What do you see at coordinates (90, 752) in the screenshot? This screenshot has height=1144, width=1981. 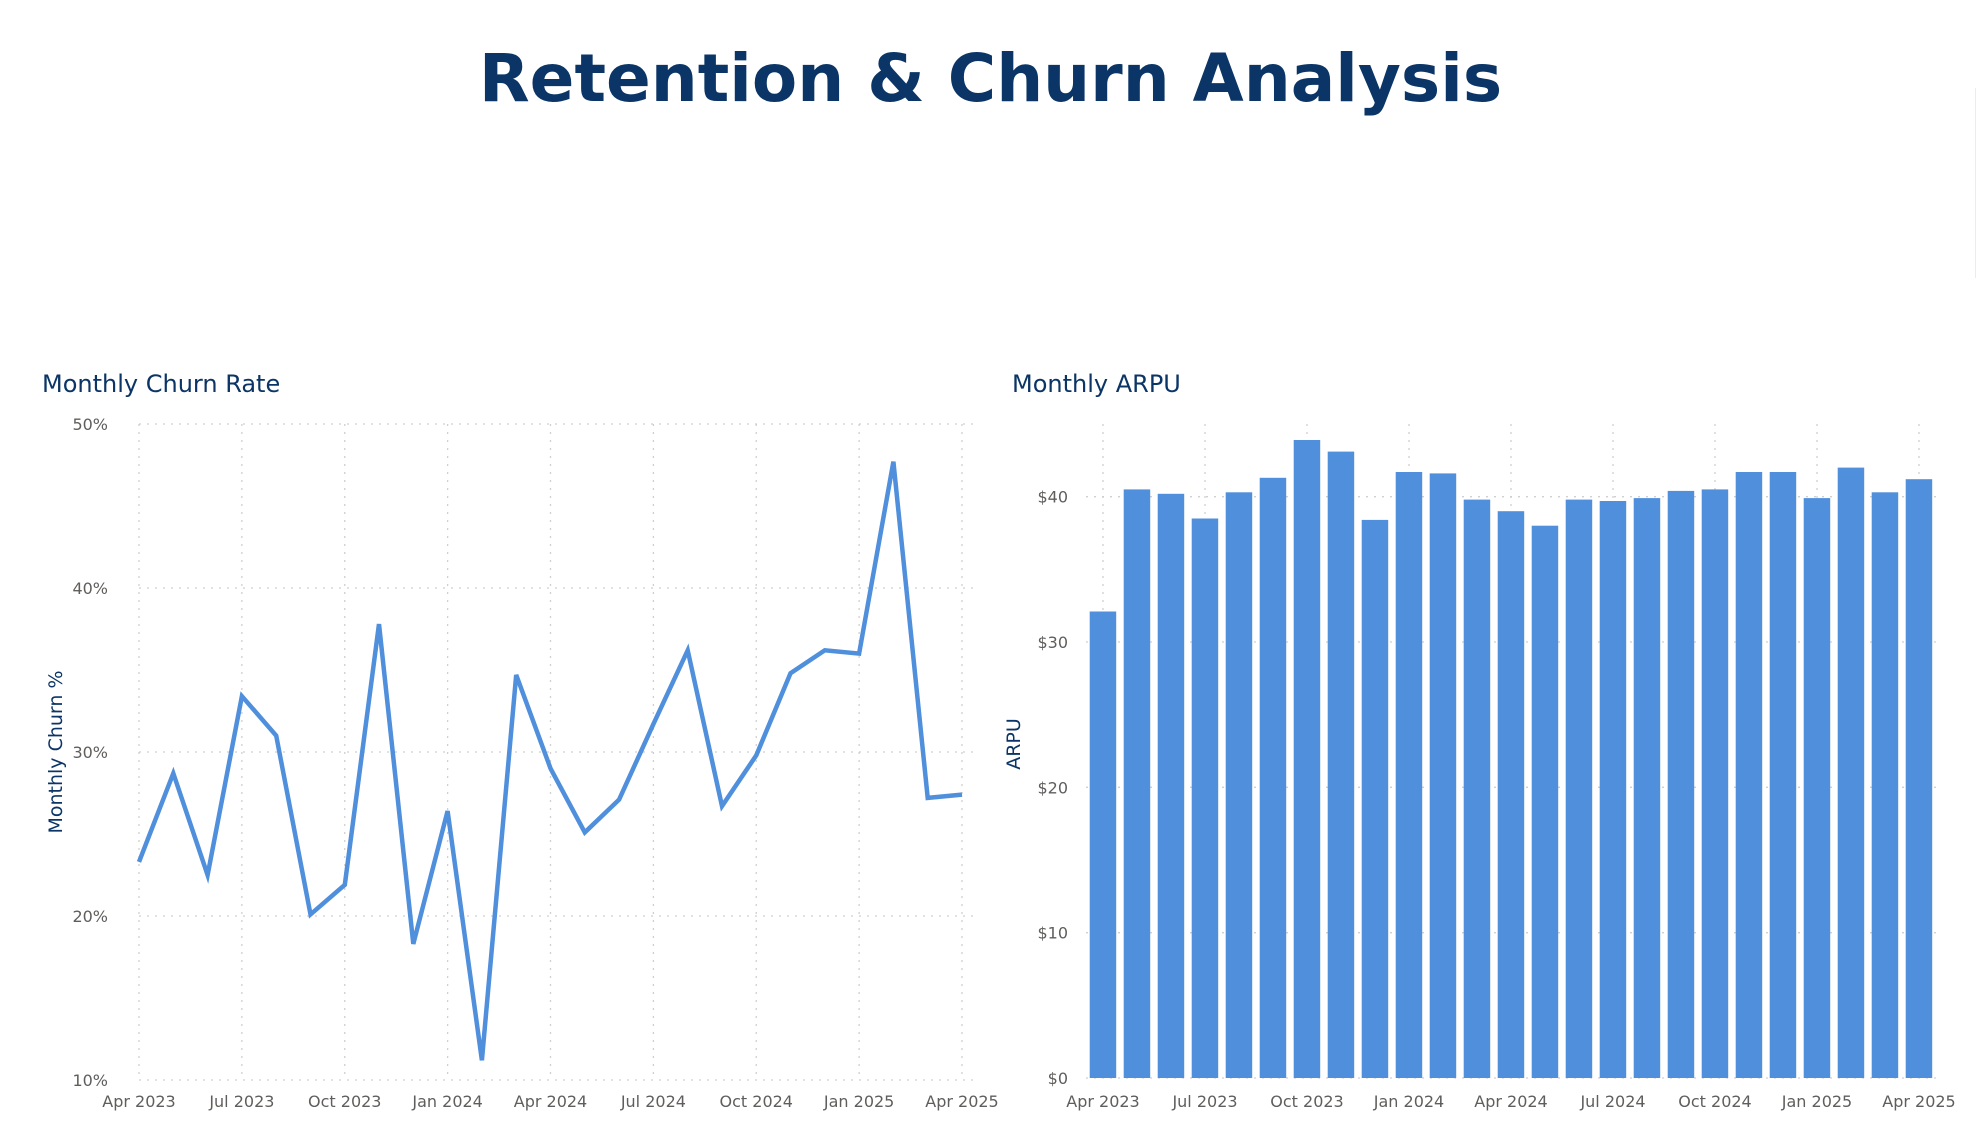 I see `y-tick-label: 30%` at bounding box center [90, 752].